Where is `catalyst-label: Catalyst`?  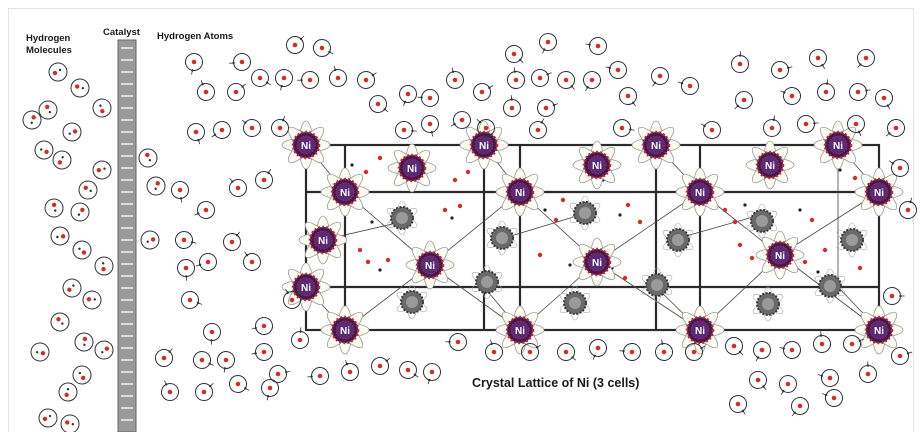 catalyst-label: Catalyst is located at coordinates (121, 32).